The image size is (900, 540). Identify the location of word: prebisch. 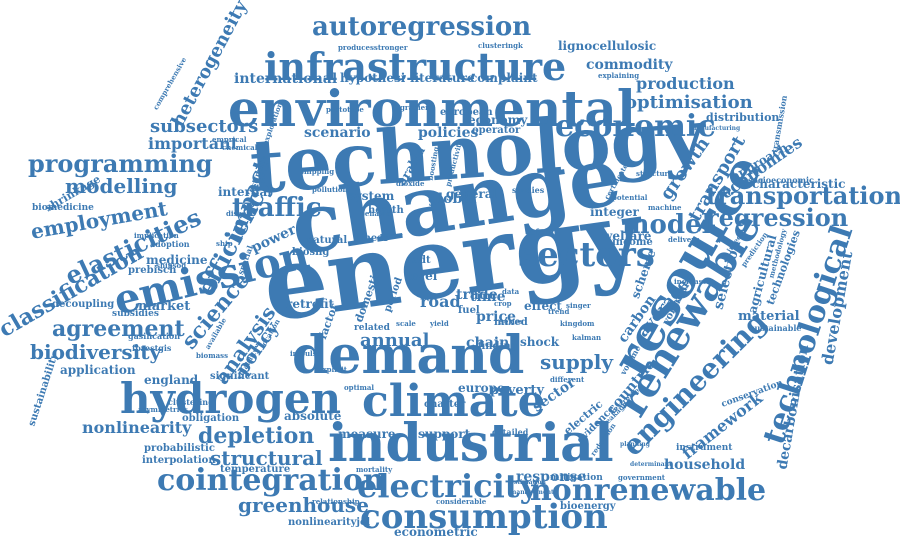
(152, 270).